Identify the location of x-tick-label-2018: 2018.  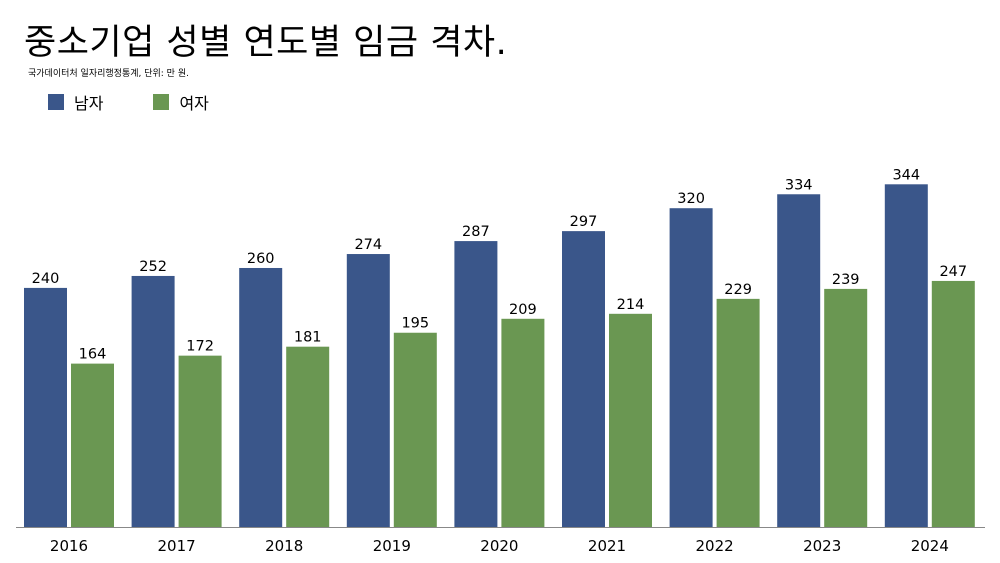
(284, 546).